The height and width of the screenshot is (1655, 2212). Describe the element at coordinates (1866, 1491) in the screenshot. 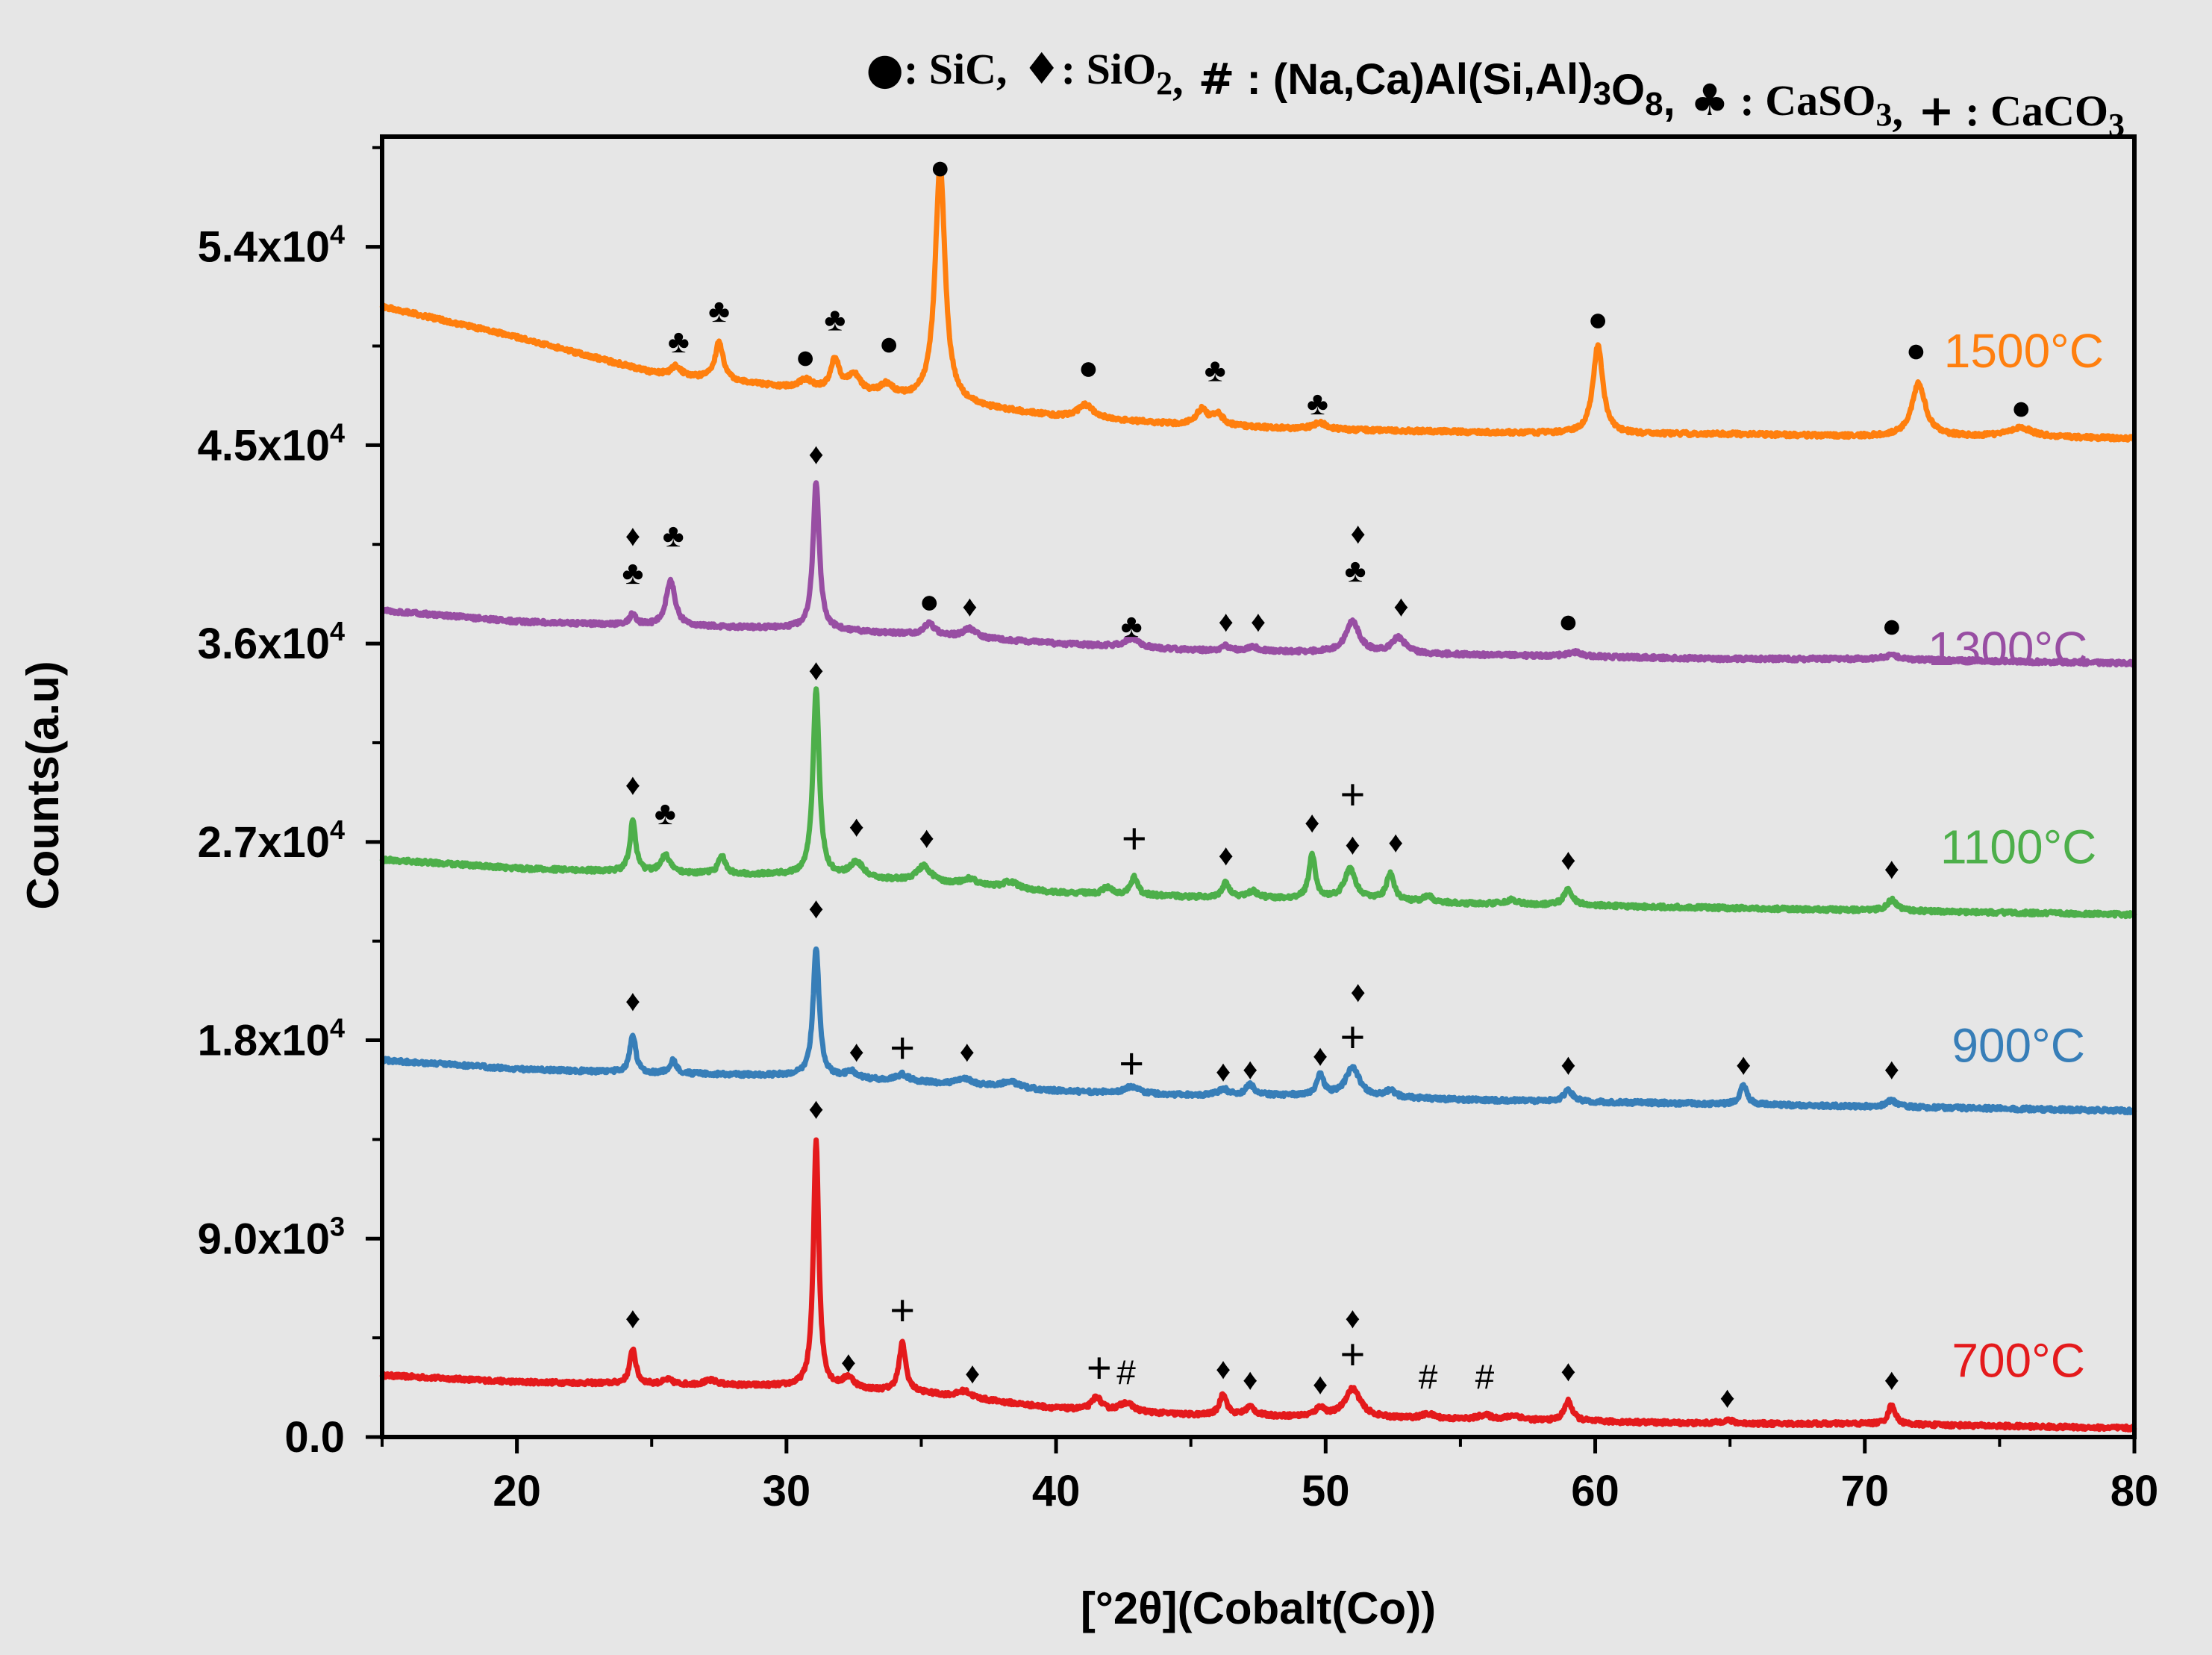

I see `x-tick-label: 70` at that location.